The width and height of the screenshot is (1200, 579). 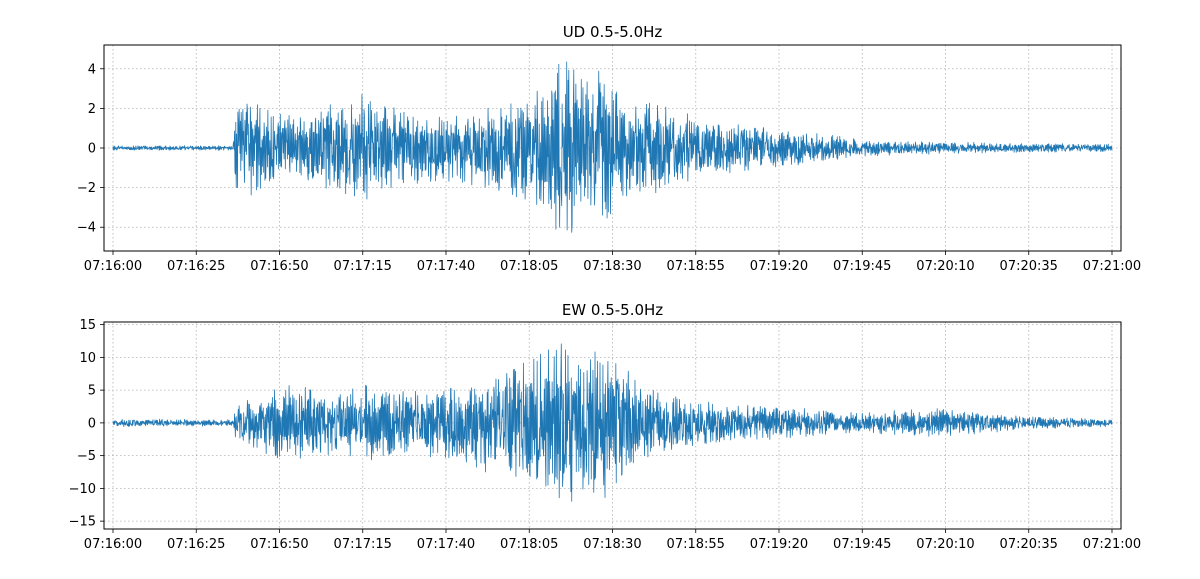 I want to click on y-tick-label: −5, so click(x=86, y=456).